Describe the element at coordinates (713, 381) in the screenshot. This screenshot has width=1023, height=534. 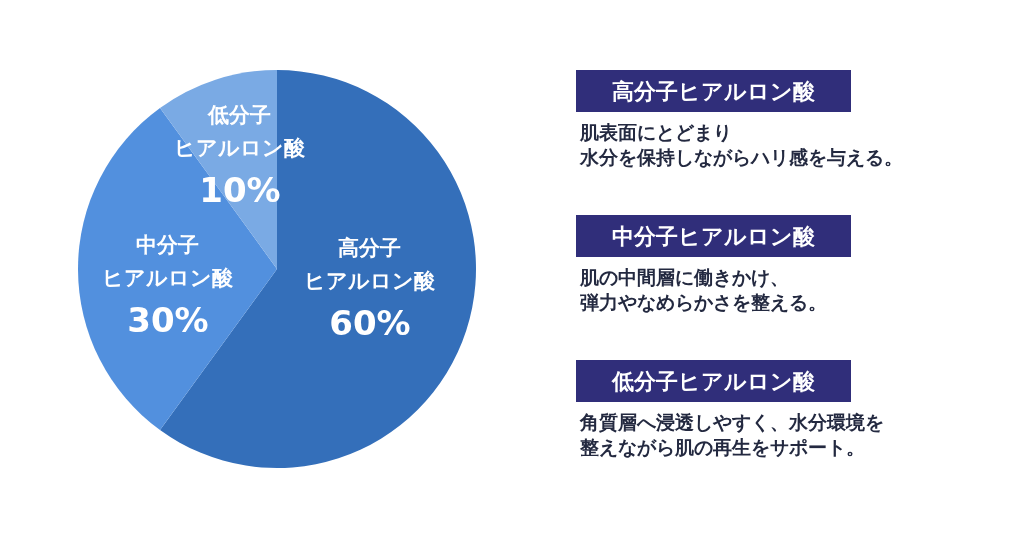
I see `note-heading: 低分子ヒアルロン酸` at that location.